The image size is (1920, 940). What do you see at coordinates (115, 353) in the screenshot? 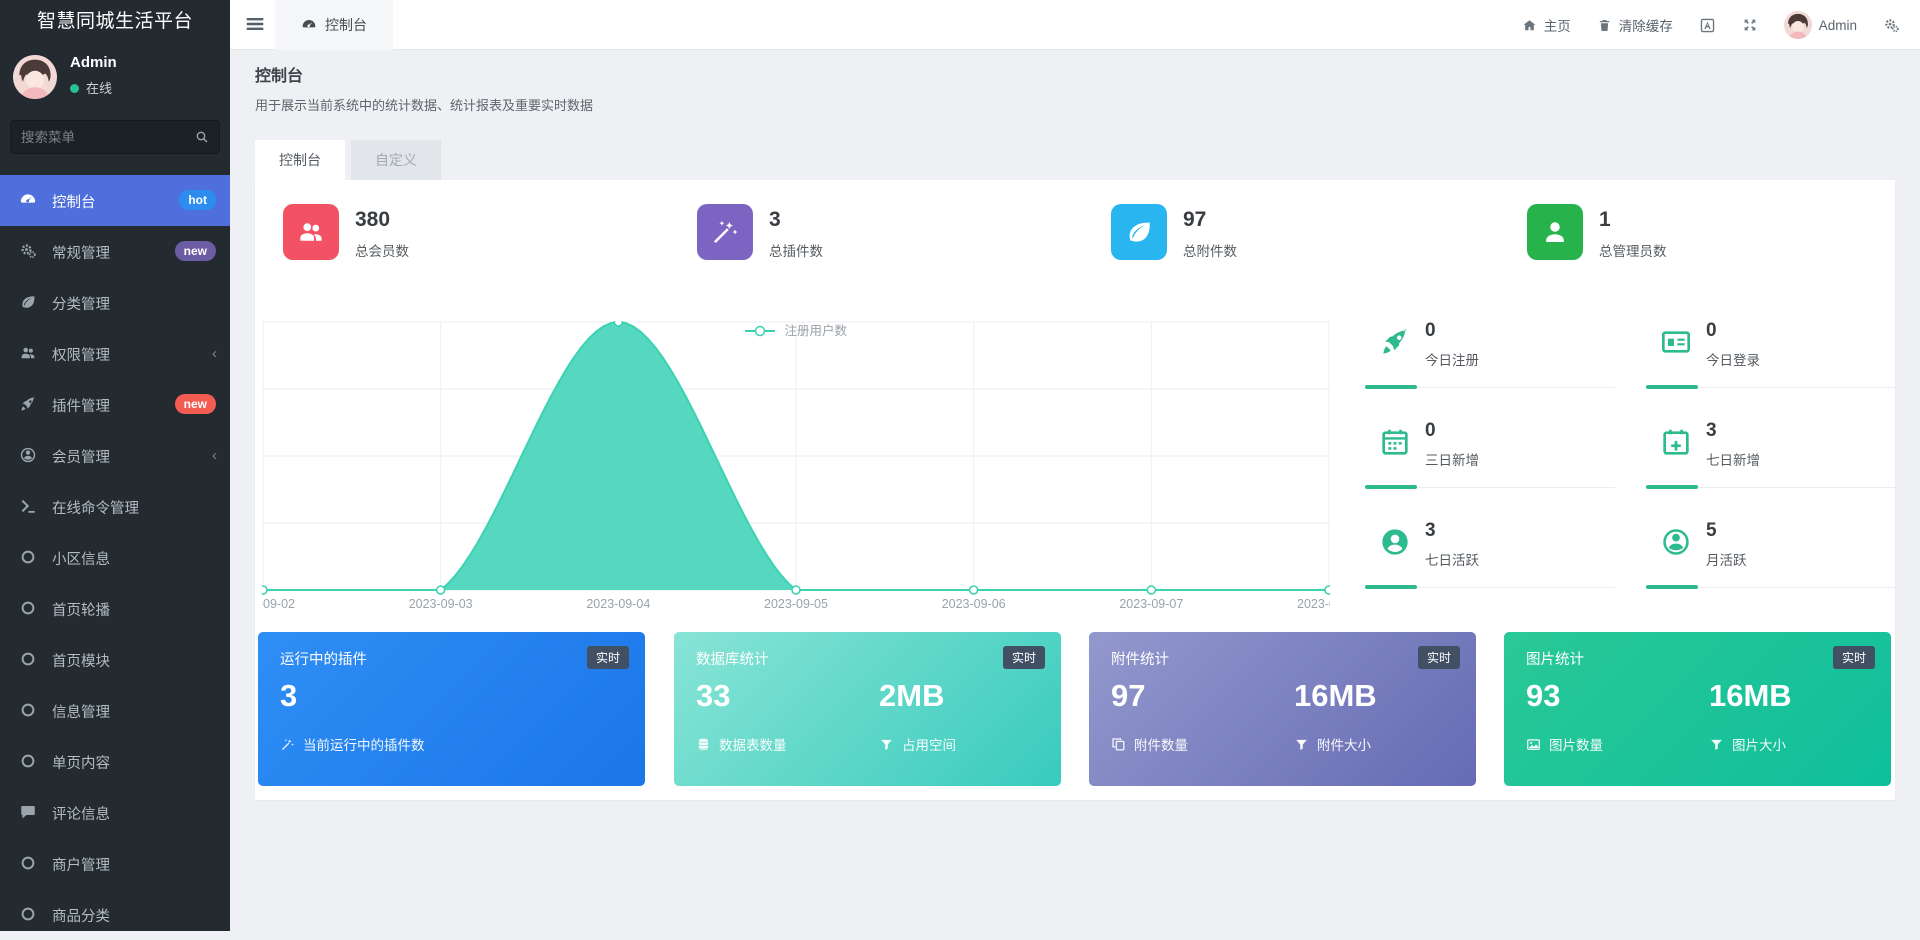
I see `sidebar-item-auth: 权限管理 ‹` at bounding box center [115, 353].